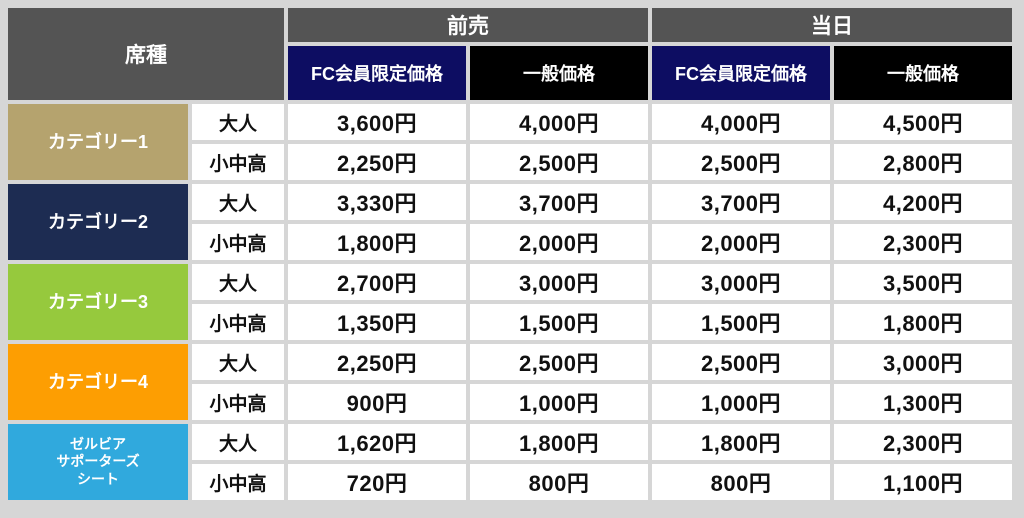  I want to click on sameday-general-price-header: 一般価格, so click(923, 73).